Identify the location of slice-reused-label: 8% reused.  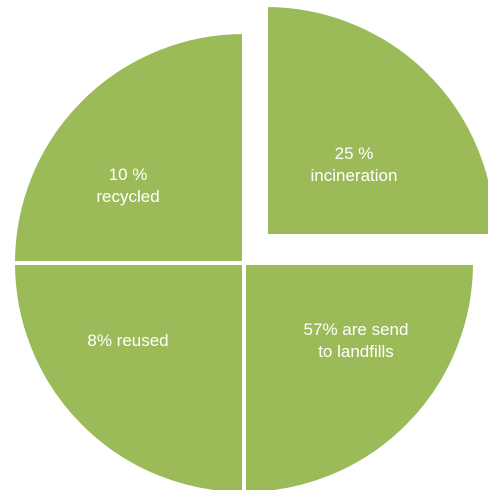
(127, 340).